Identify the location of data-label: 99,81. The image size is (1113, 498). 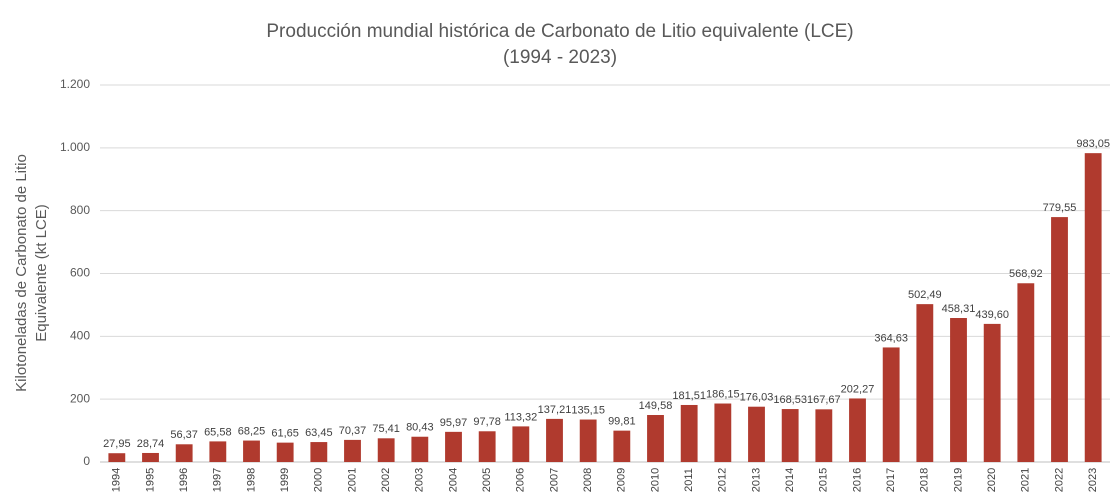
(622, 422).